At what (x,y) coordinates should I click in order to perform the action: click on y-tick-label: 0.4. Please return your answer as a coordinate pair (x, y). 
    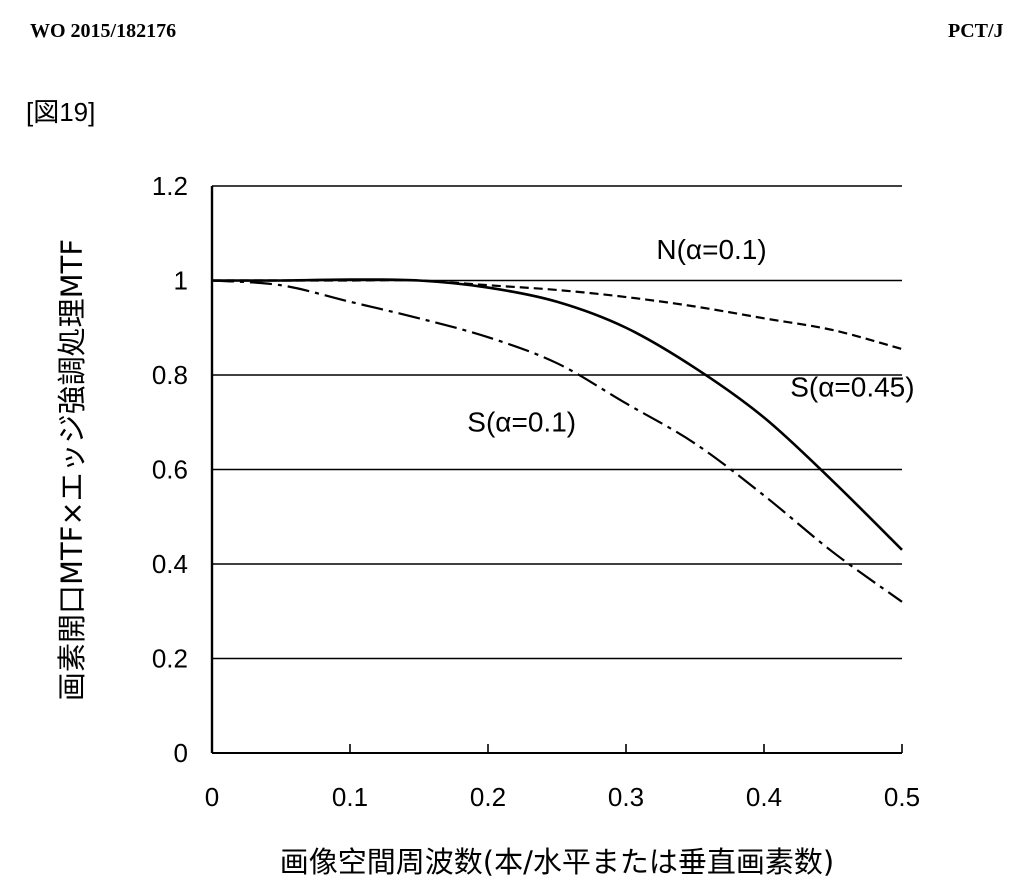
    Looking at the image, I should click on (170, 564).